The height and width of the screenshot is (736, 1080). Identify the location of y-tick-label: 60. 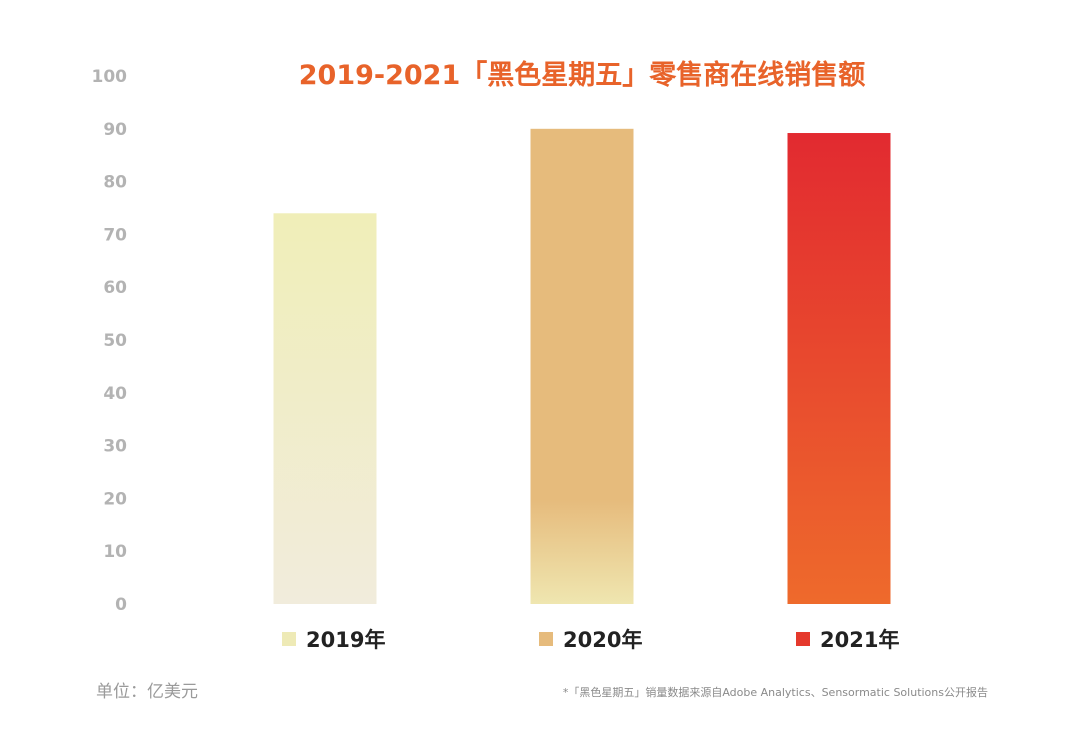
(115, 288).